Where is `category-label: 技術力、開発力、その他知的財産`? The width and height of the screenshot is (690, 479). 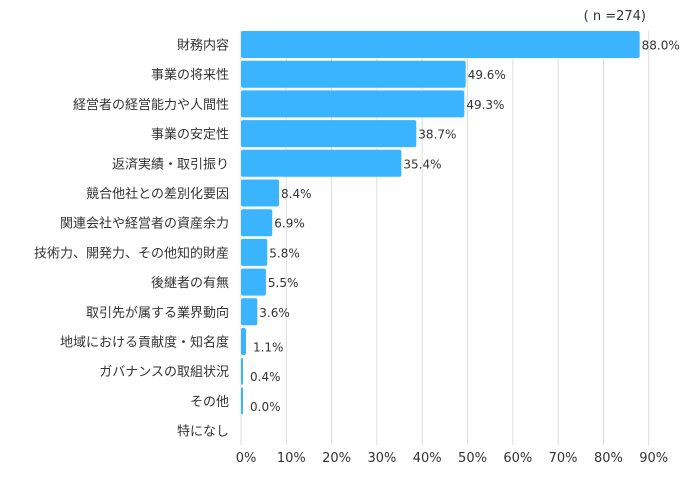 category-label: 技術力、開発力、その他知的財産 is located at coordinates (131, 253).